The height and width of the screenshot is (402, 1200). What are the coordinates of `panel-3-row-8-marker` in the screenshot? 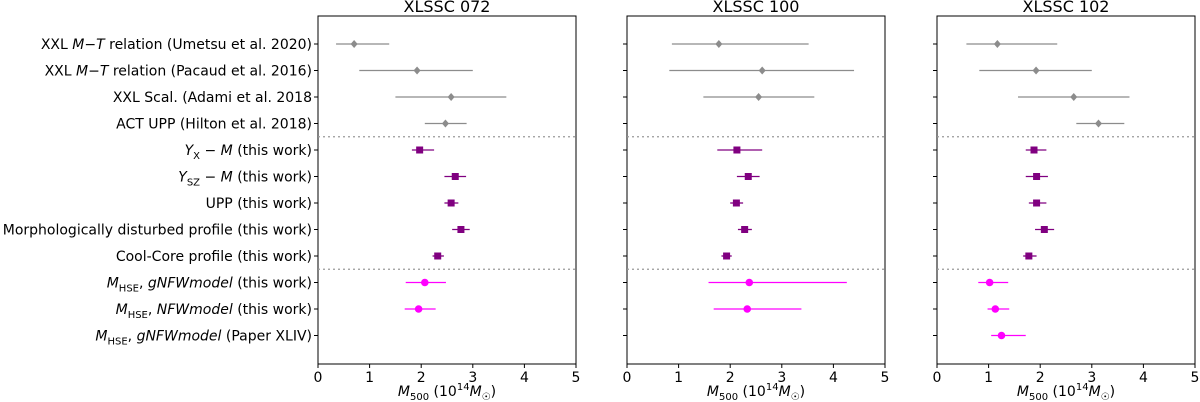 It's located at (1044, 229).